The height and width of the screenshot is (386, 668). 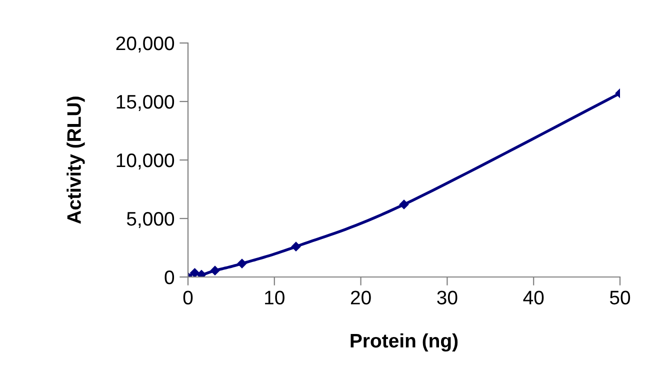 I want to click on y-axis-title: Activity (RLU), so click(x=75, y=160).